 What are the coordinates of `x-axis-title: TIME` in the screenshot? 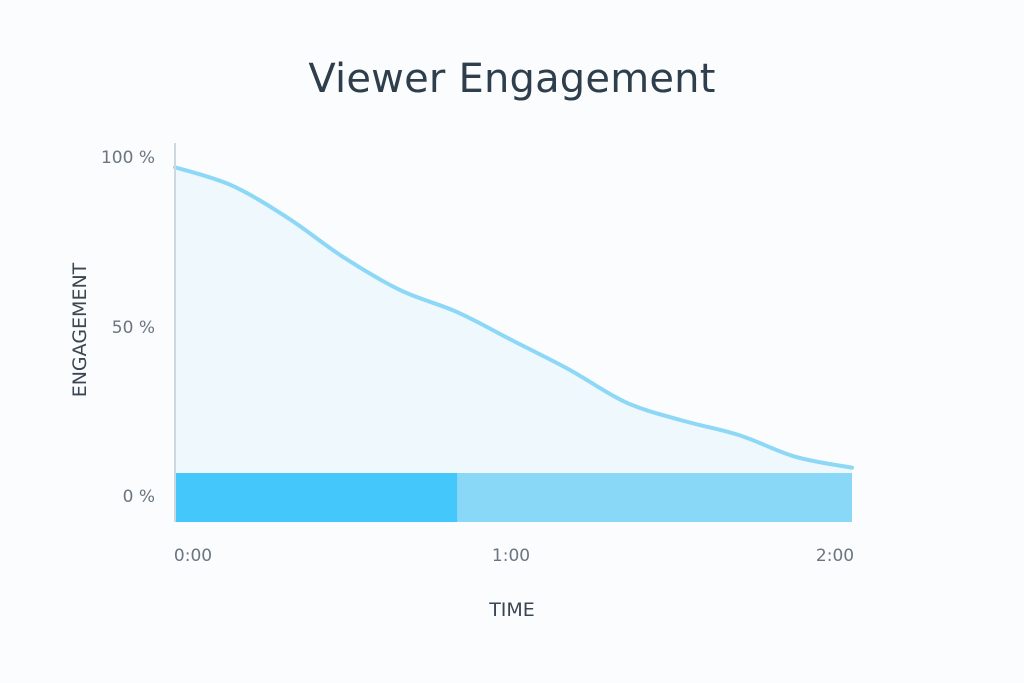 It's located at (511, 610).